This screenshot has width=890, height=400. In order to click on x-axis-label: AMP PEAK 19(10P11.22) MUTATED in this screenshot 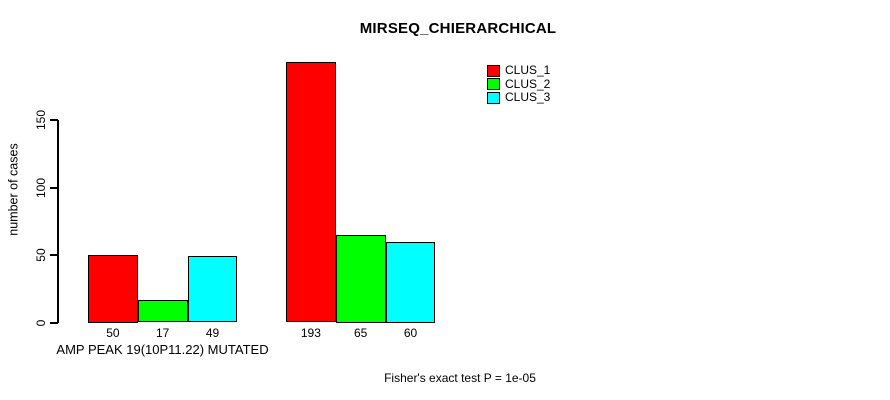, I will do `click(162, 349)`.